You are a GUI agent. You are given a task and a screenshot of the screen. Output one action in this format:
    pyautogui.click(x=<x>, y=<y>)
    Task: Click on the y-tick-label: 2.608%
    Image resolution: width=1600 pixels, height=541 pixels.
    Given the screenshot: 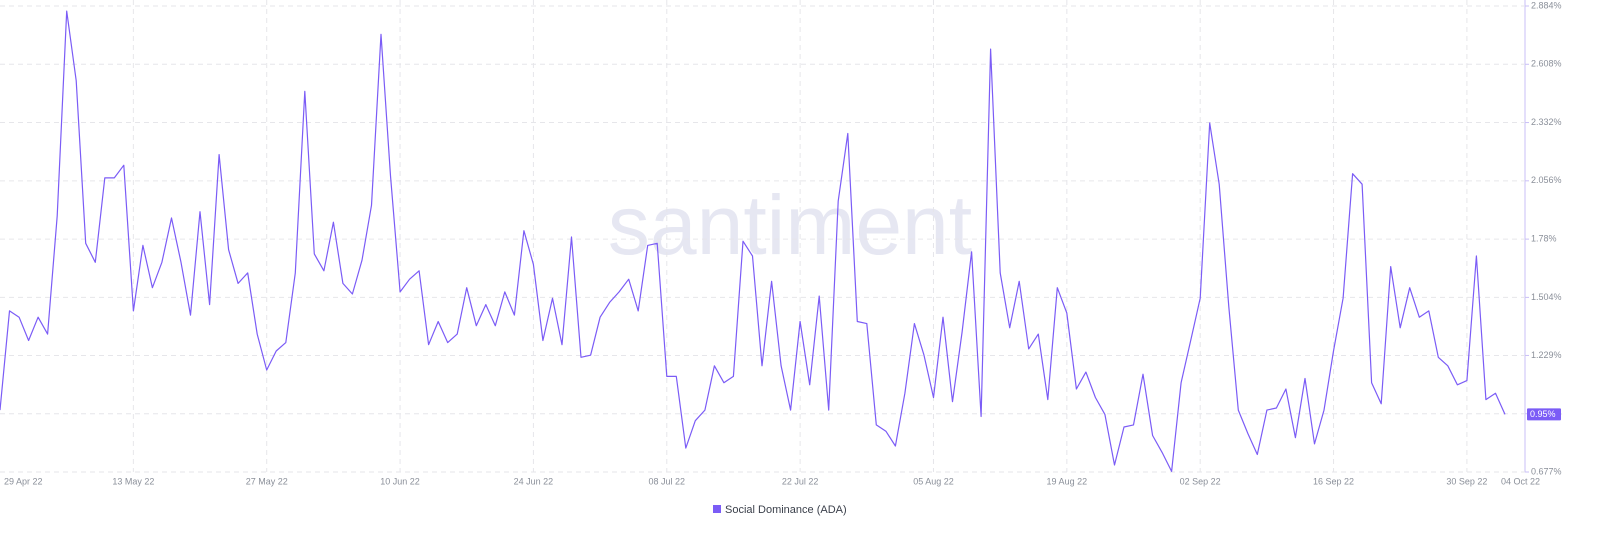 What is the action you would take?
    pyautogui.click(x=1546, y=64)
    